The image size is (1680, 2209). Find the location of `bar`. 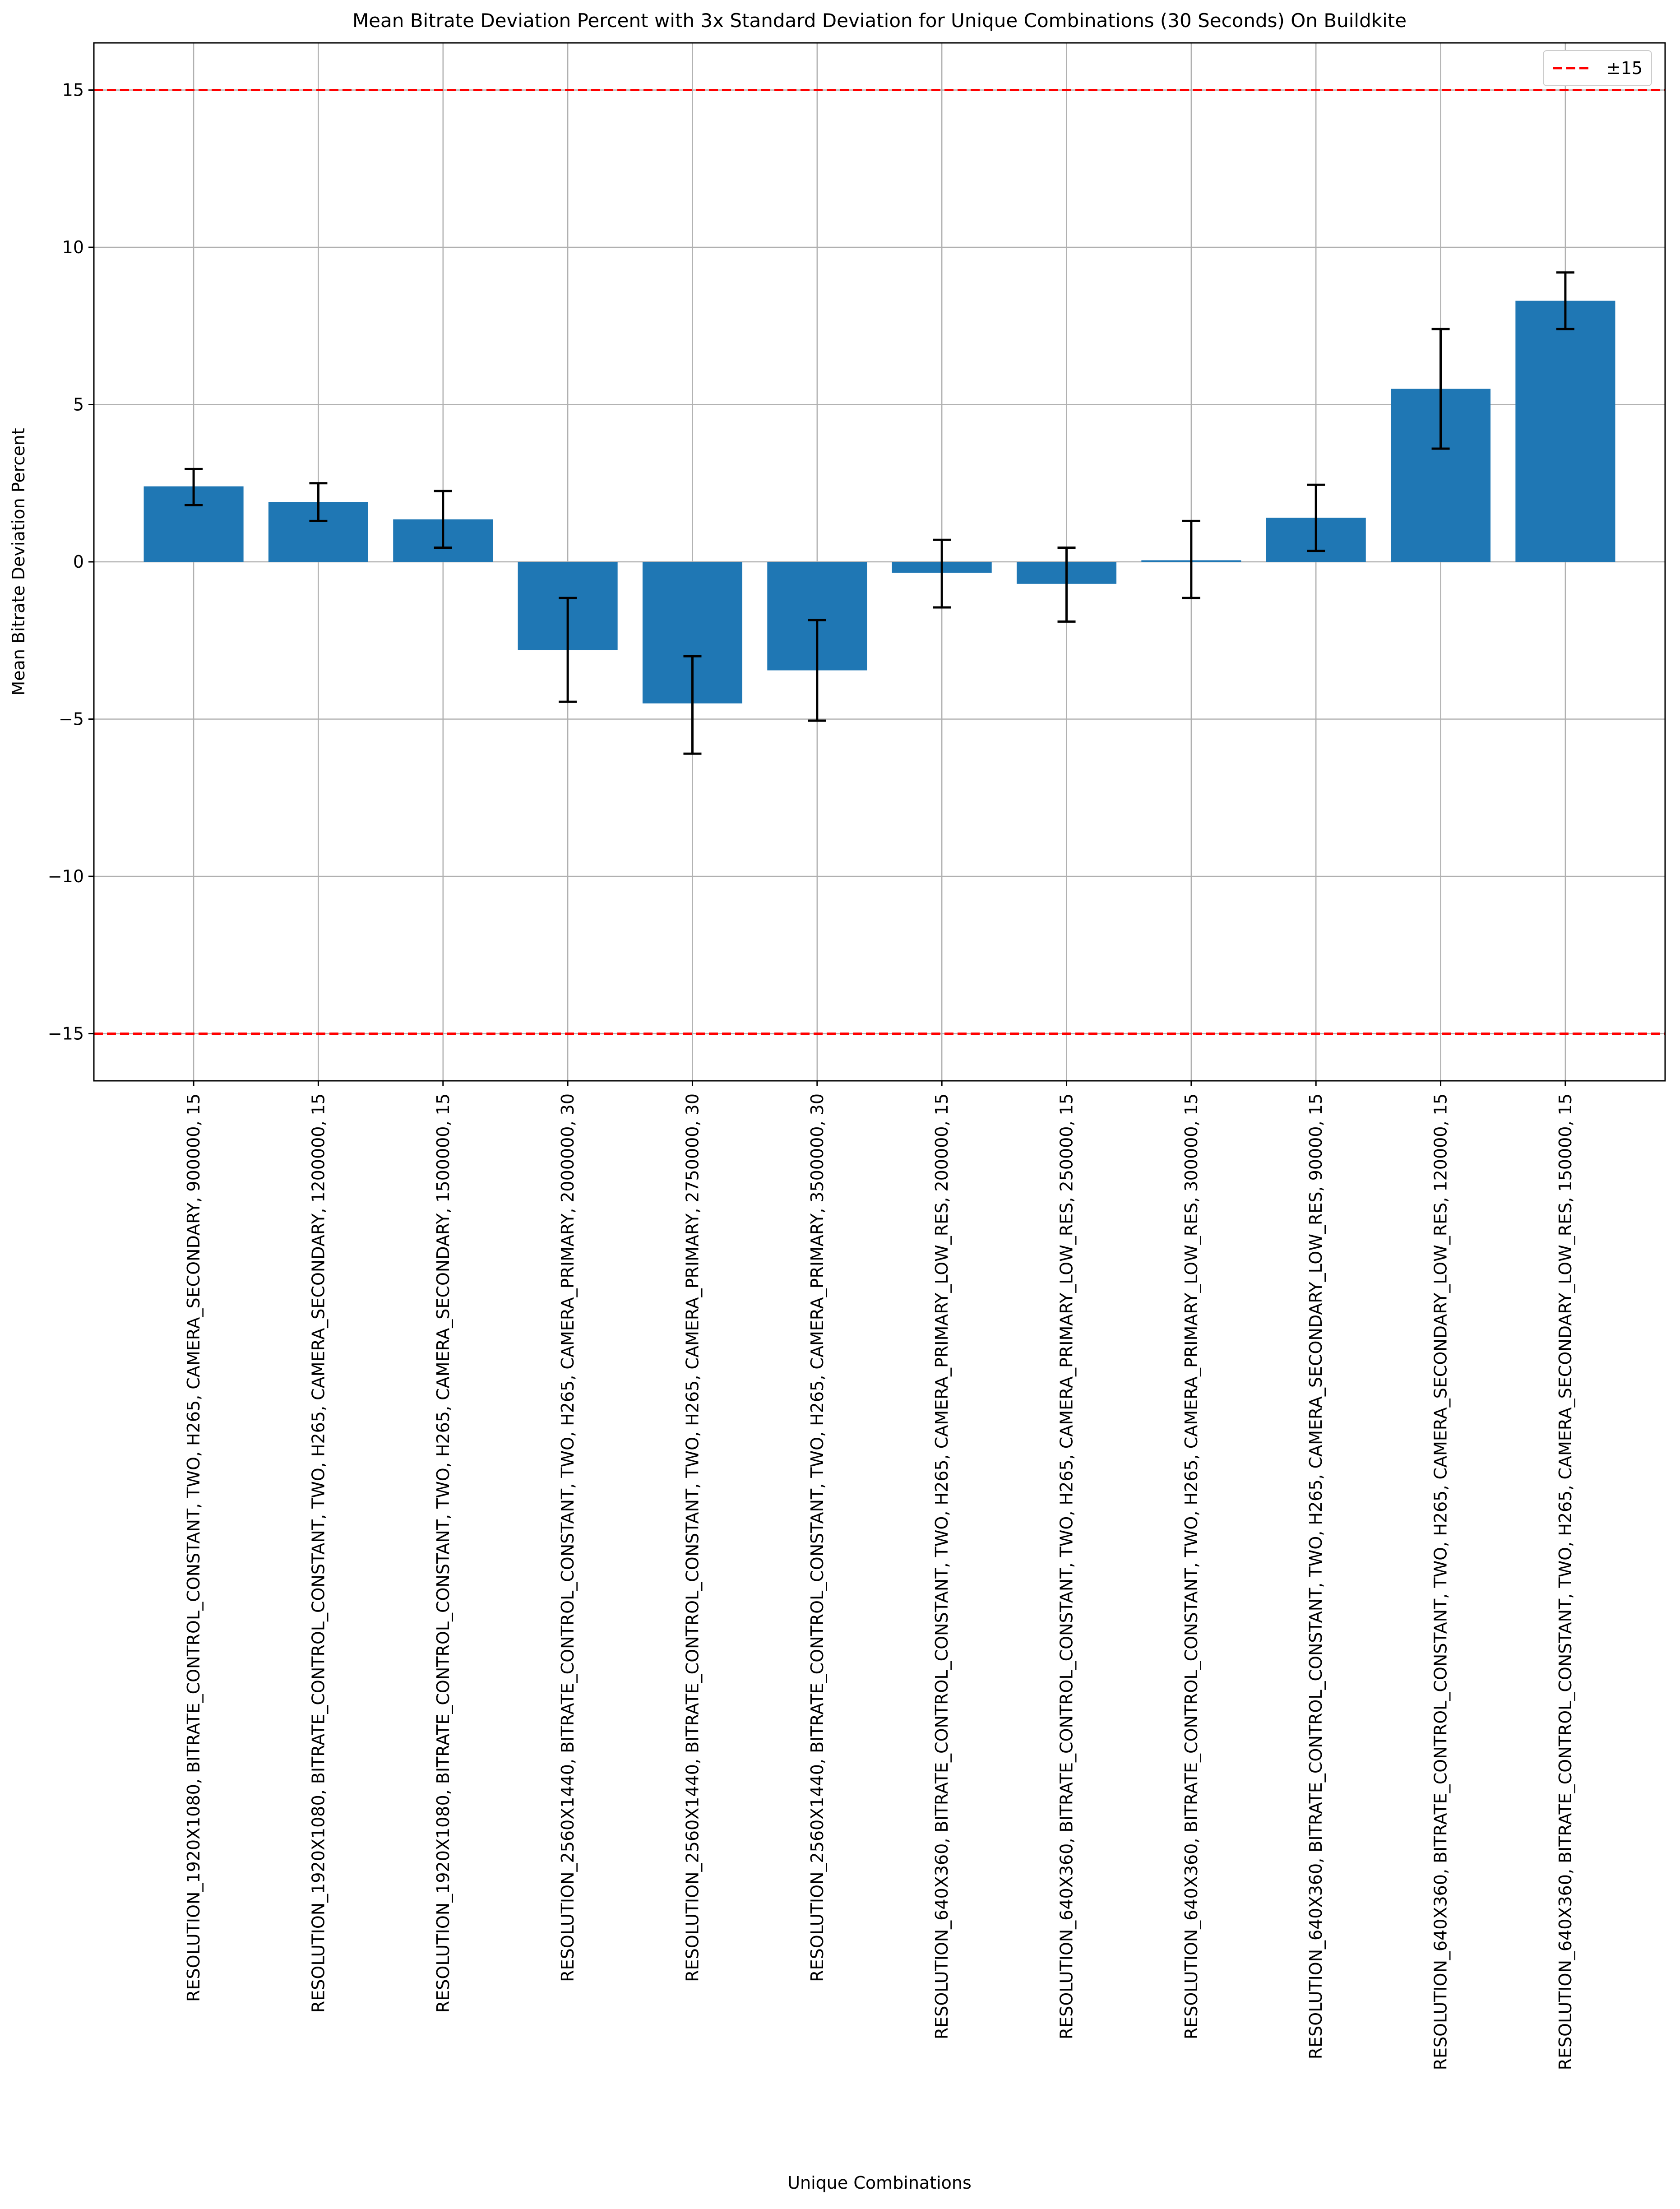

bar is located at coordinates (1565, 432).